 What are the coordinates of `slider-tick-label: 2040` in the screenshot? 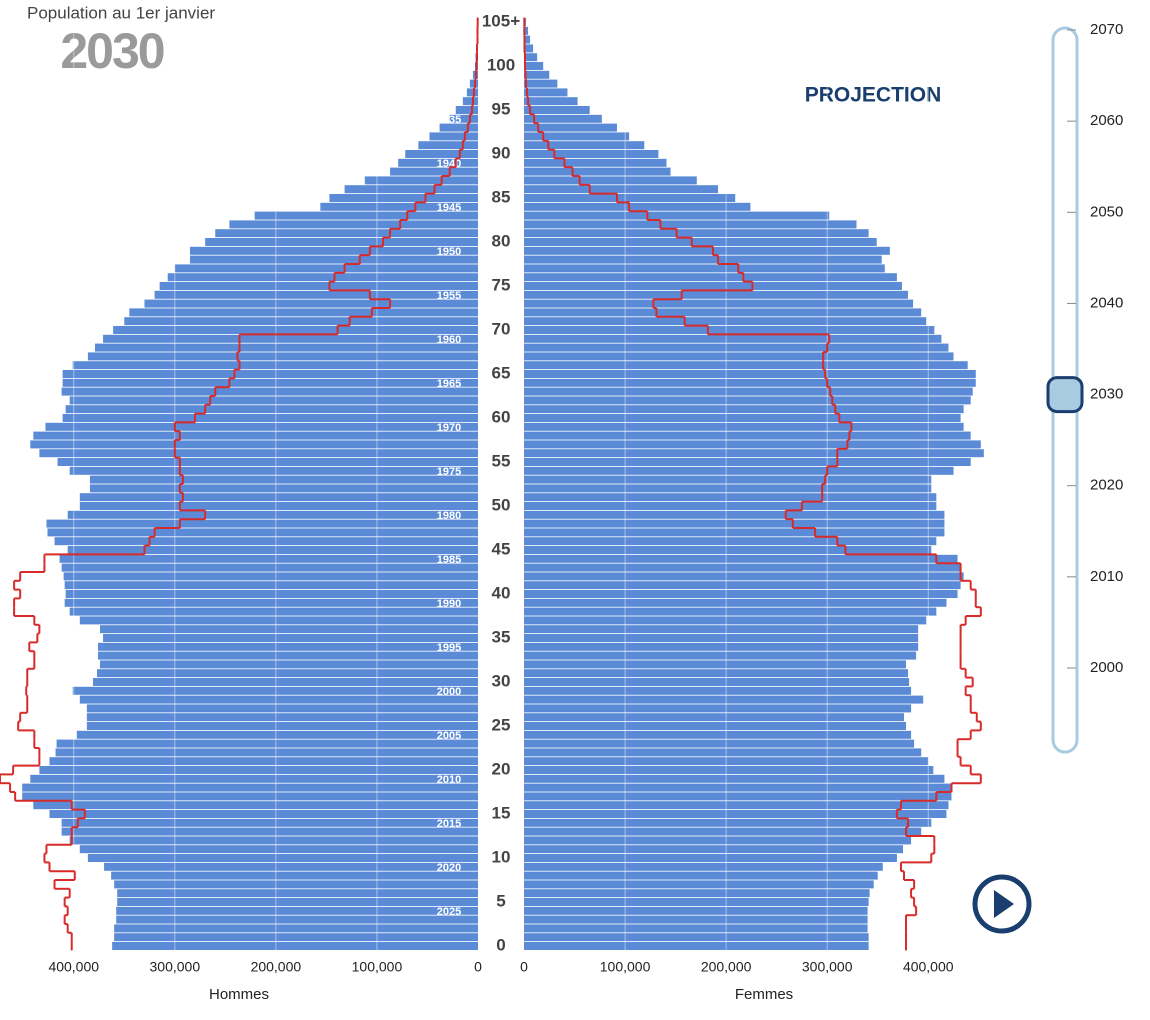 It's located at (1106, 302).